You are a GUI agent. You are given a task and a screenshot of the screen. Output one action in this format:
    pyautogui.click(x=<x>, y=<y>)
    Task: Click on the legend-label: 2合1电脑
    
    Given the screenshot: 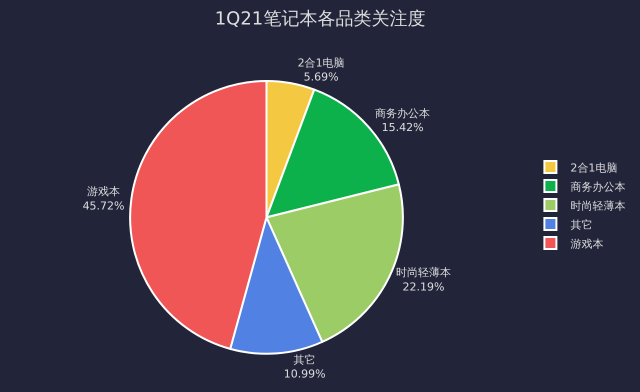 What is the action you would take?
    pyautogui.click(x=594, y=167)
    